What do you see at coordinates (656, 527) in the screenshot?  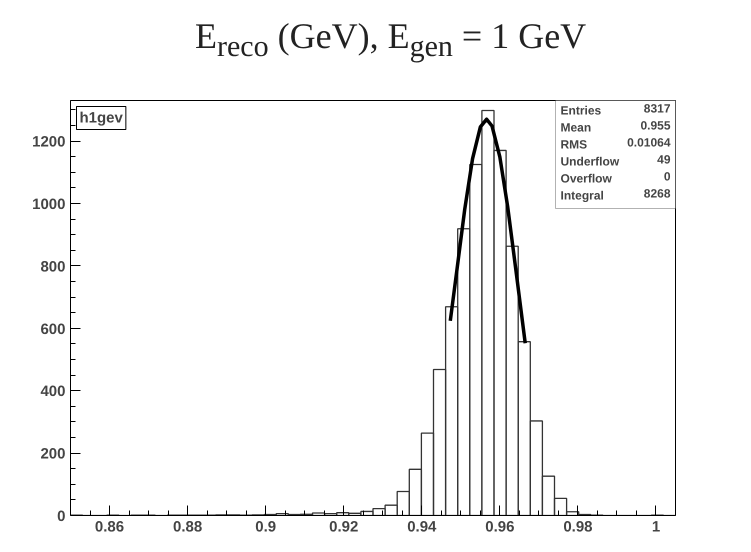 I see `x-tick-label: 1` at bounding box center [656, 527].